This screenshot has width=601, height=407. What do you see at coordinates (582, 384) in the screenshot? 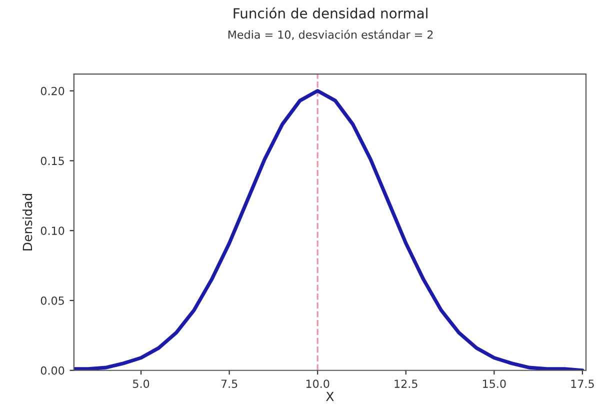
I see `x-tick-label: 17.5` at bounding box center [582, 384].